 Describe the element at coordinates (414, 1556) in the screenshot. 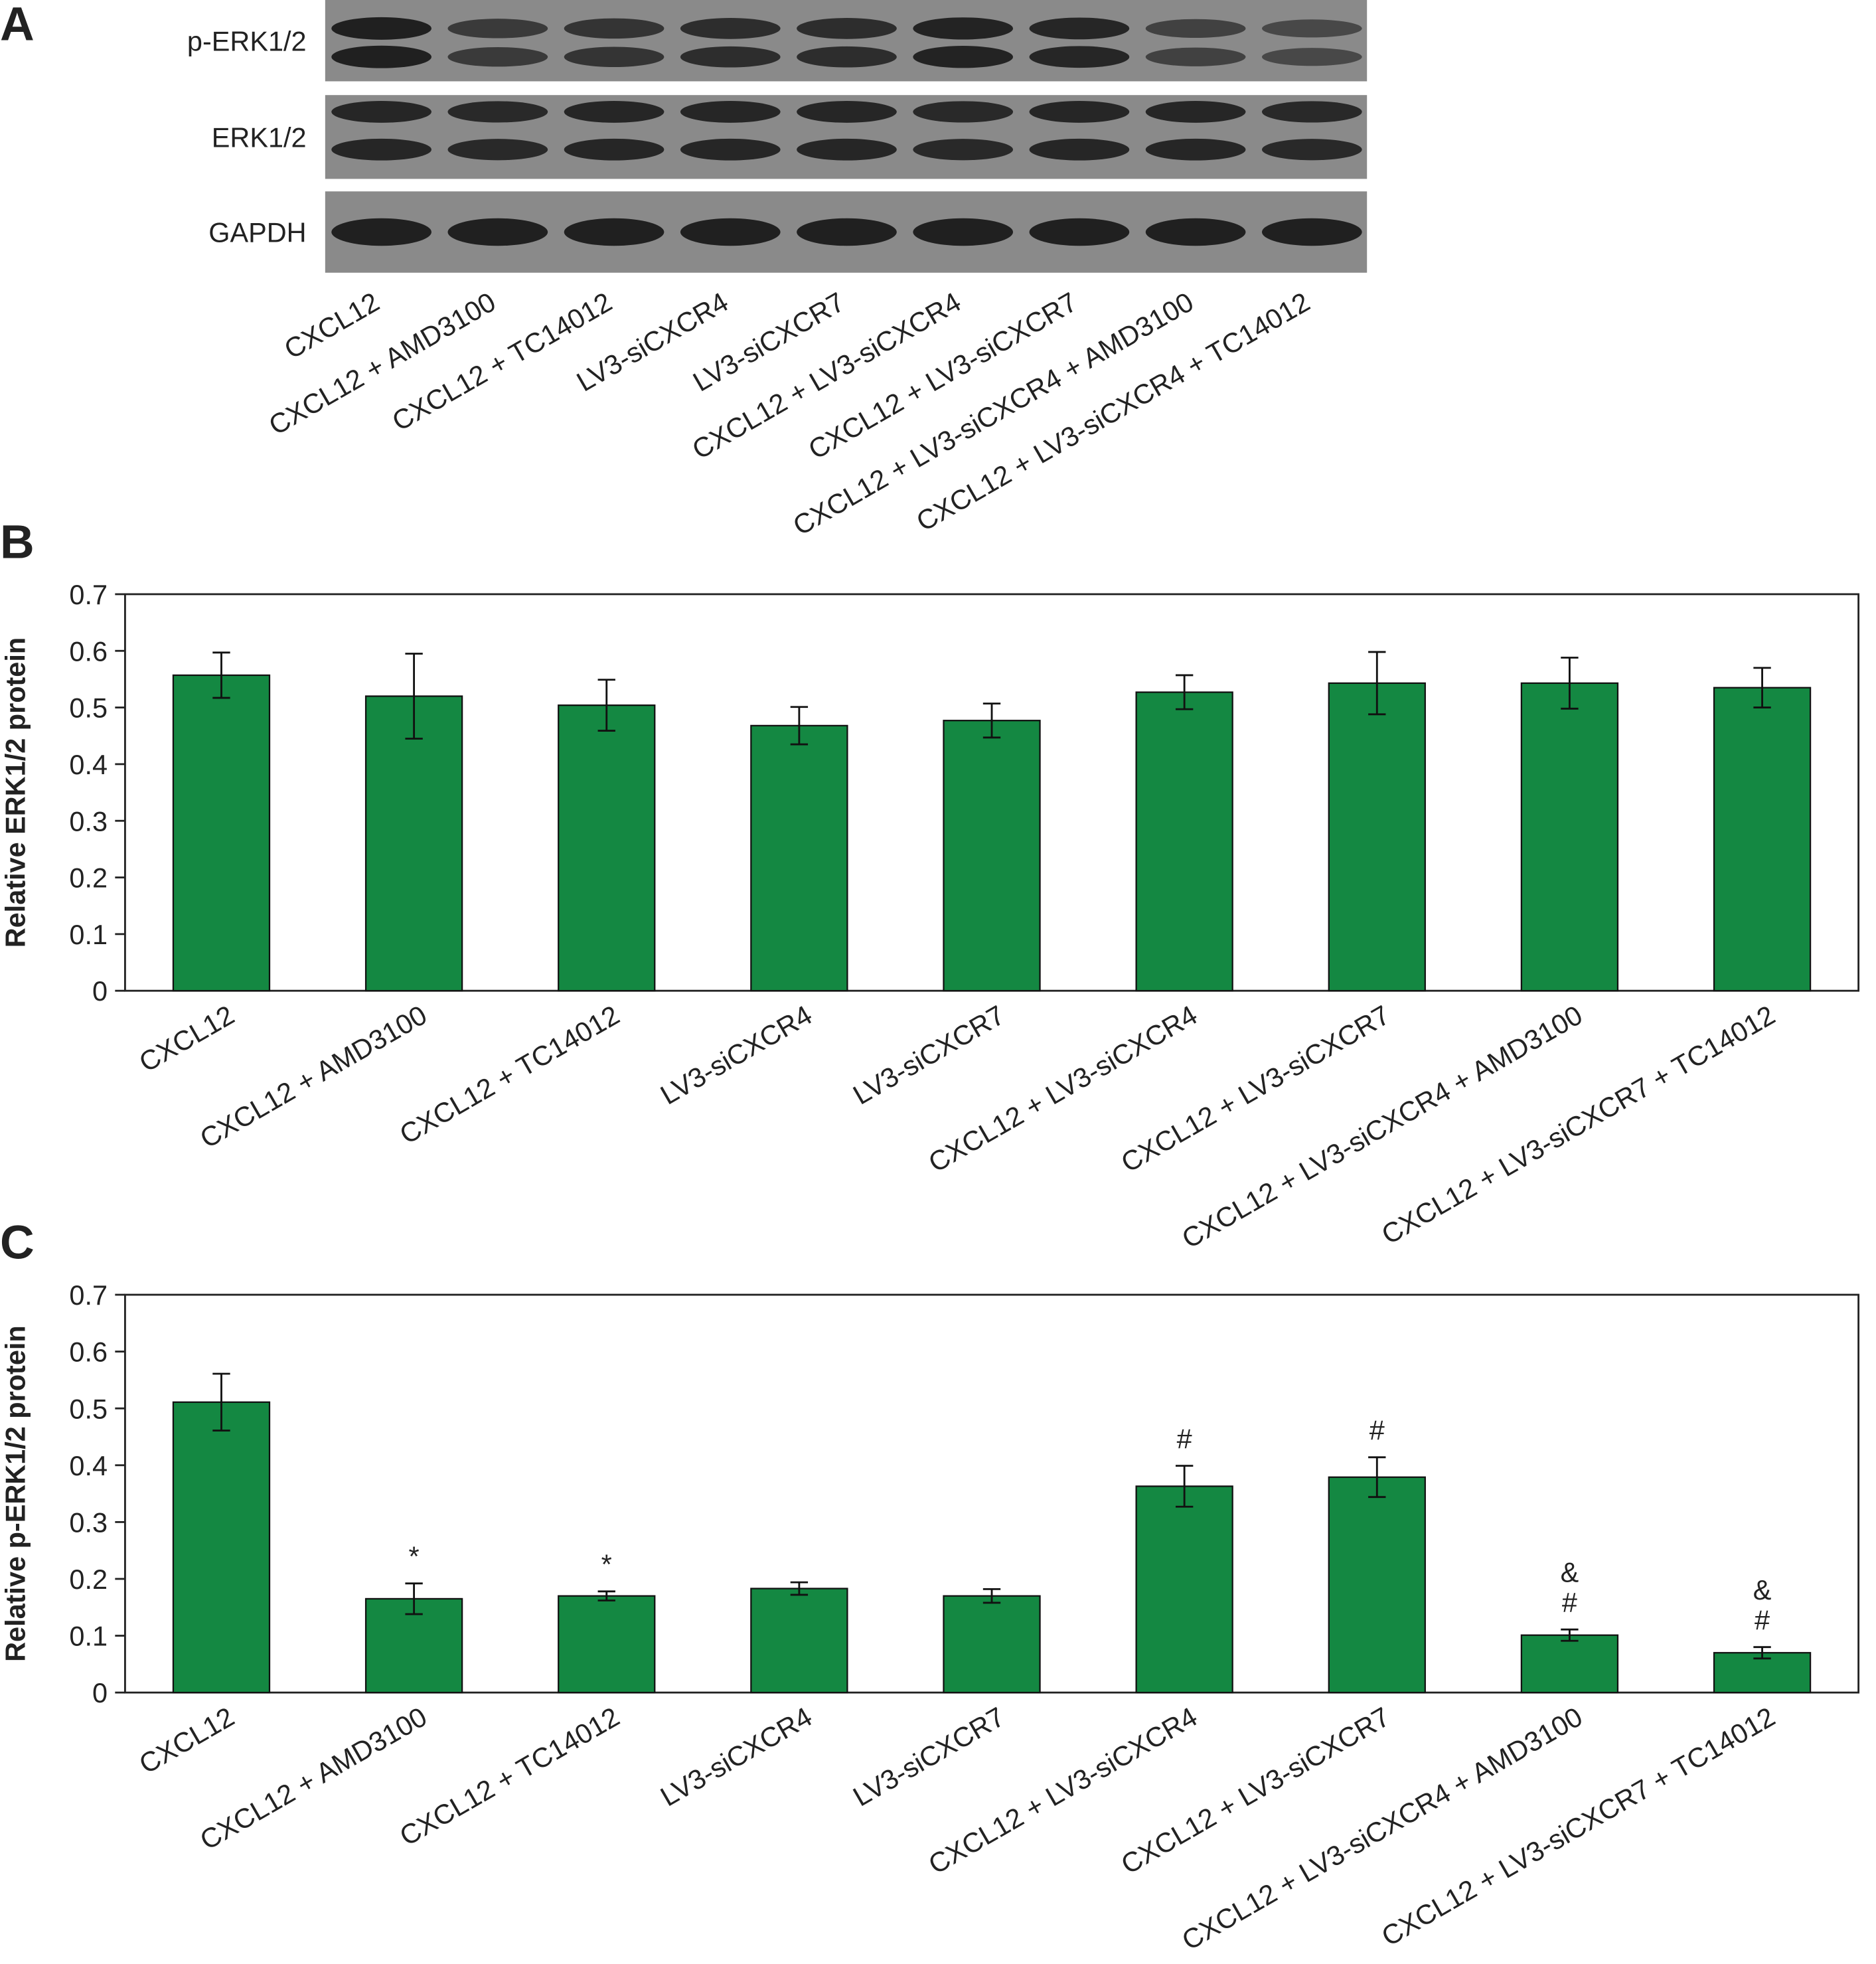

I see `significance-mark: *` at that location.